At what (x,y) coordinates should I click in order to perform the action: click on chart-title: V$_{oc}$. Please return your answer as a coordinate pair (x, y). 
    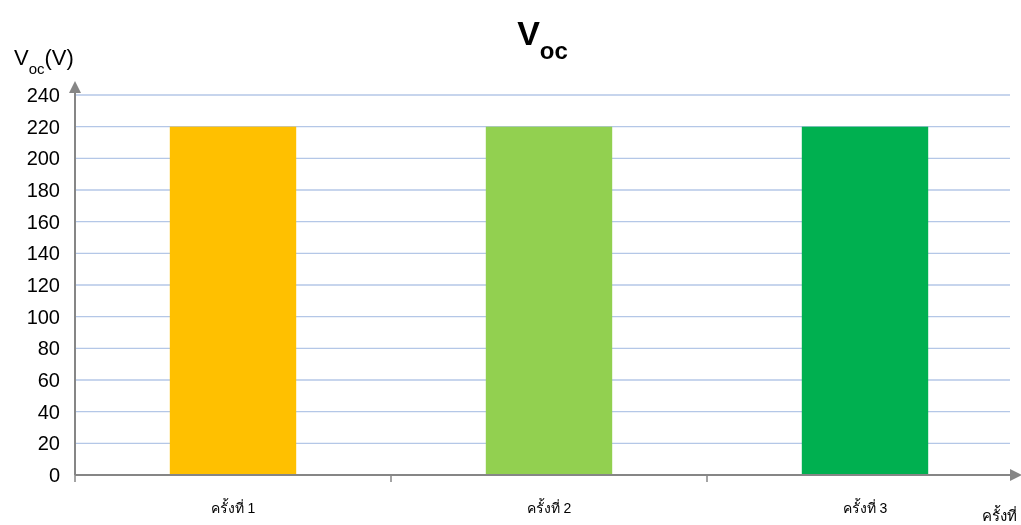
    Looking at the image, I should click on (542, 39).